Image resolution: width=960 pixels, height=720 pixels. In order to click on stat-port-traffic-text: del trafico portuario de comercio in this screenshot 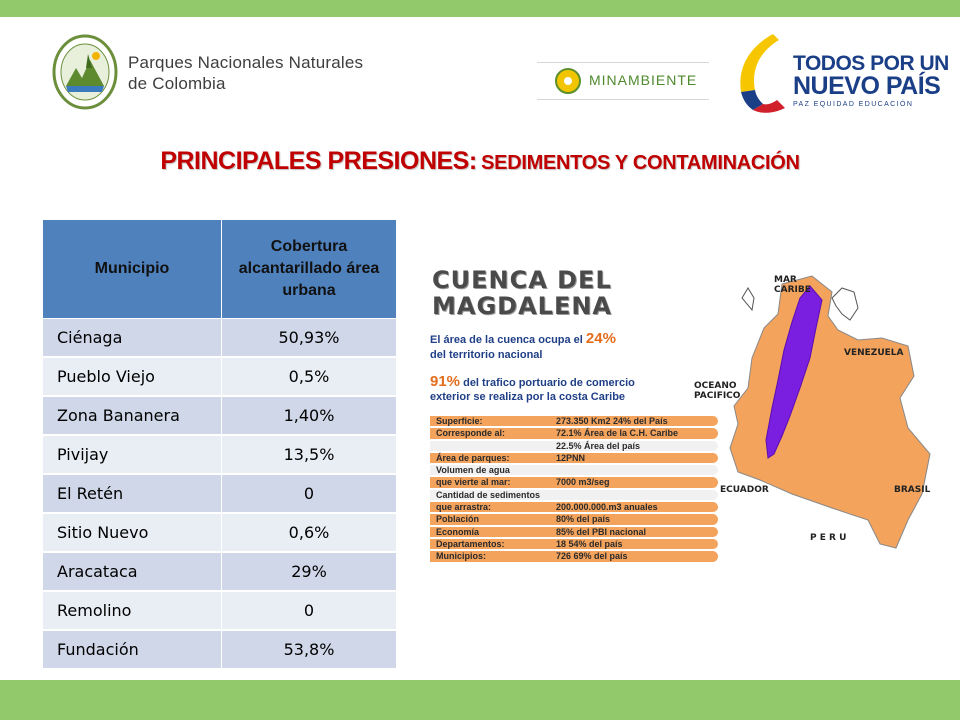, I will do `click(549, 383)`.